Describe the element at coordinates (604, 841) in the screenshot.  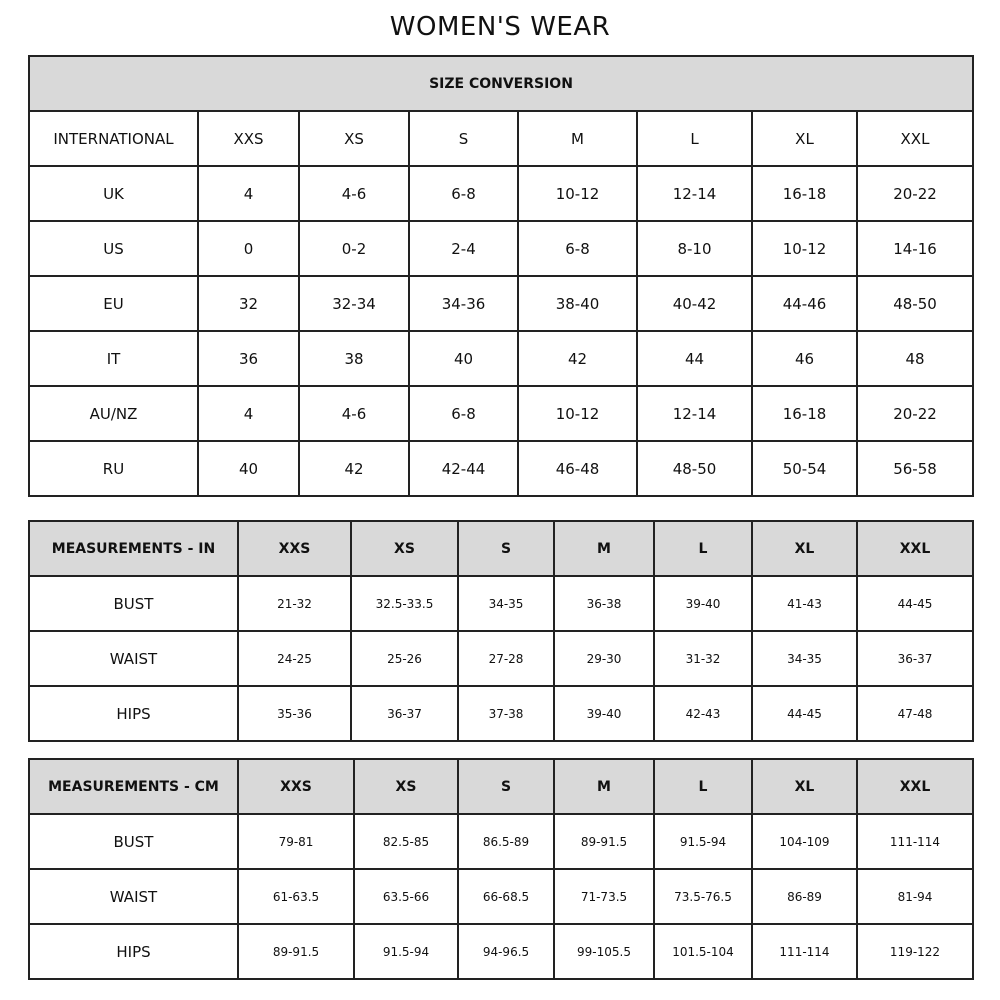
I see `table-cell: 89-91.5` at that location.